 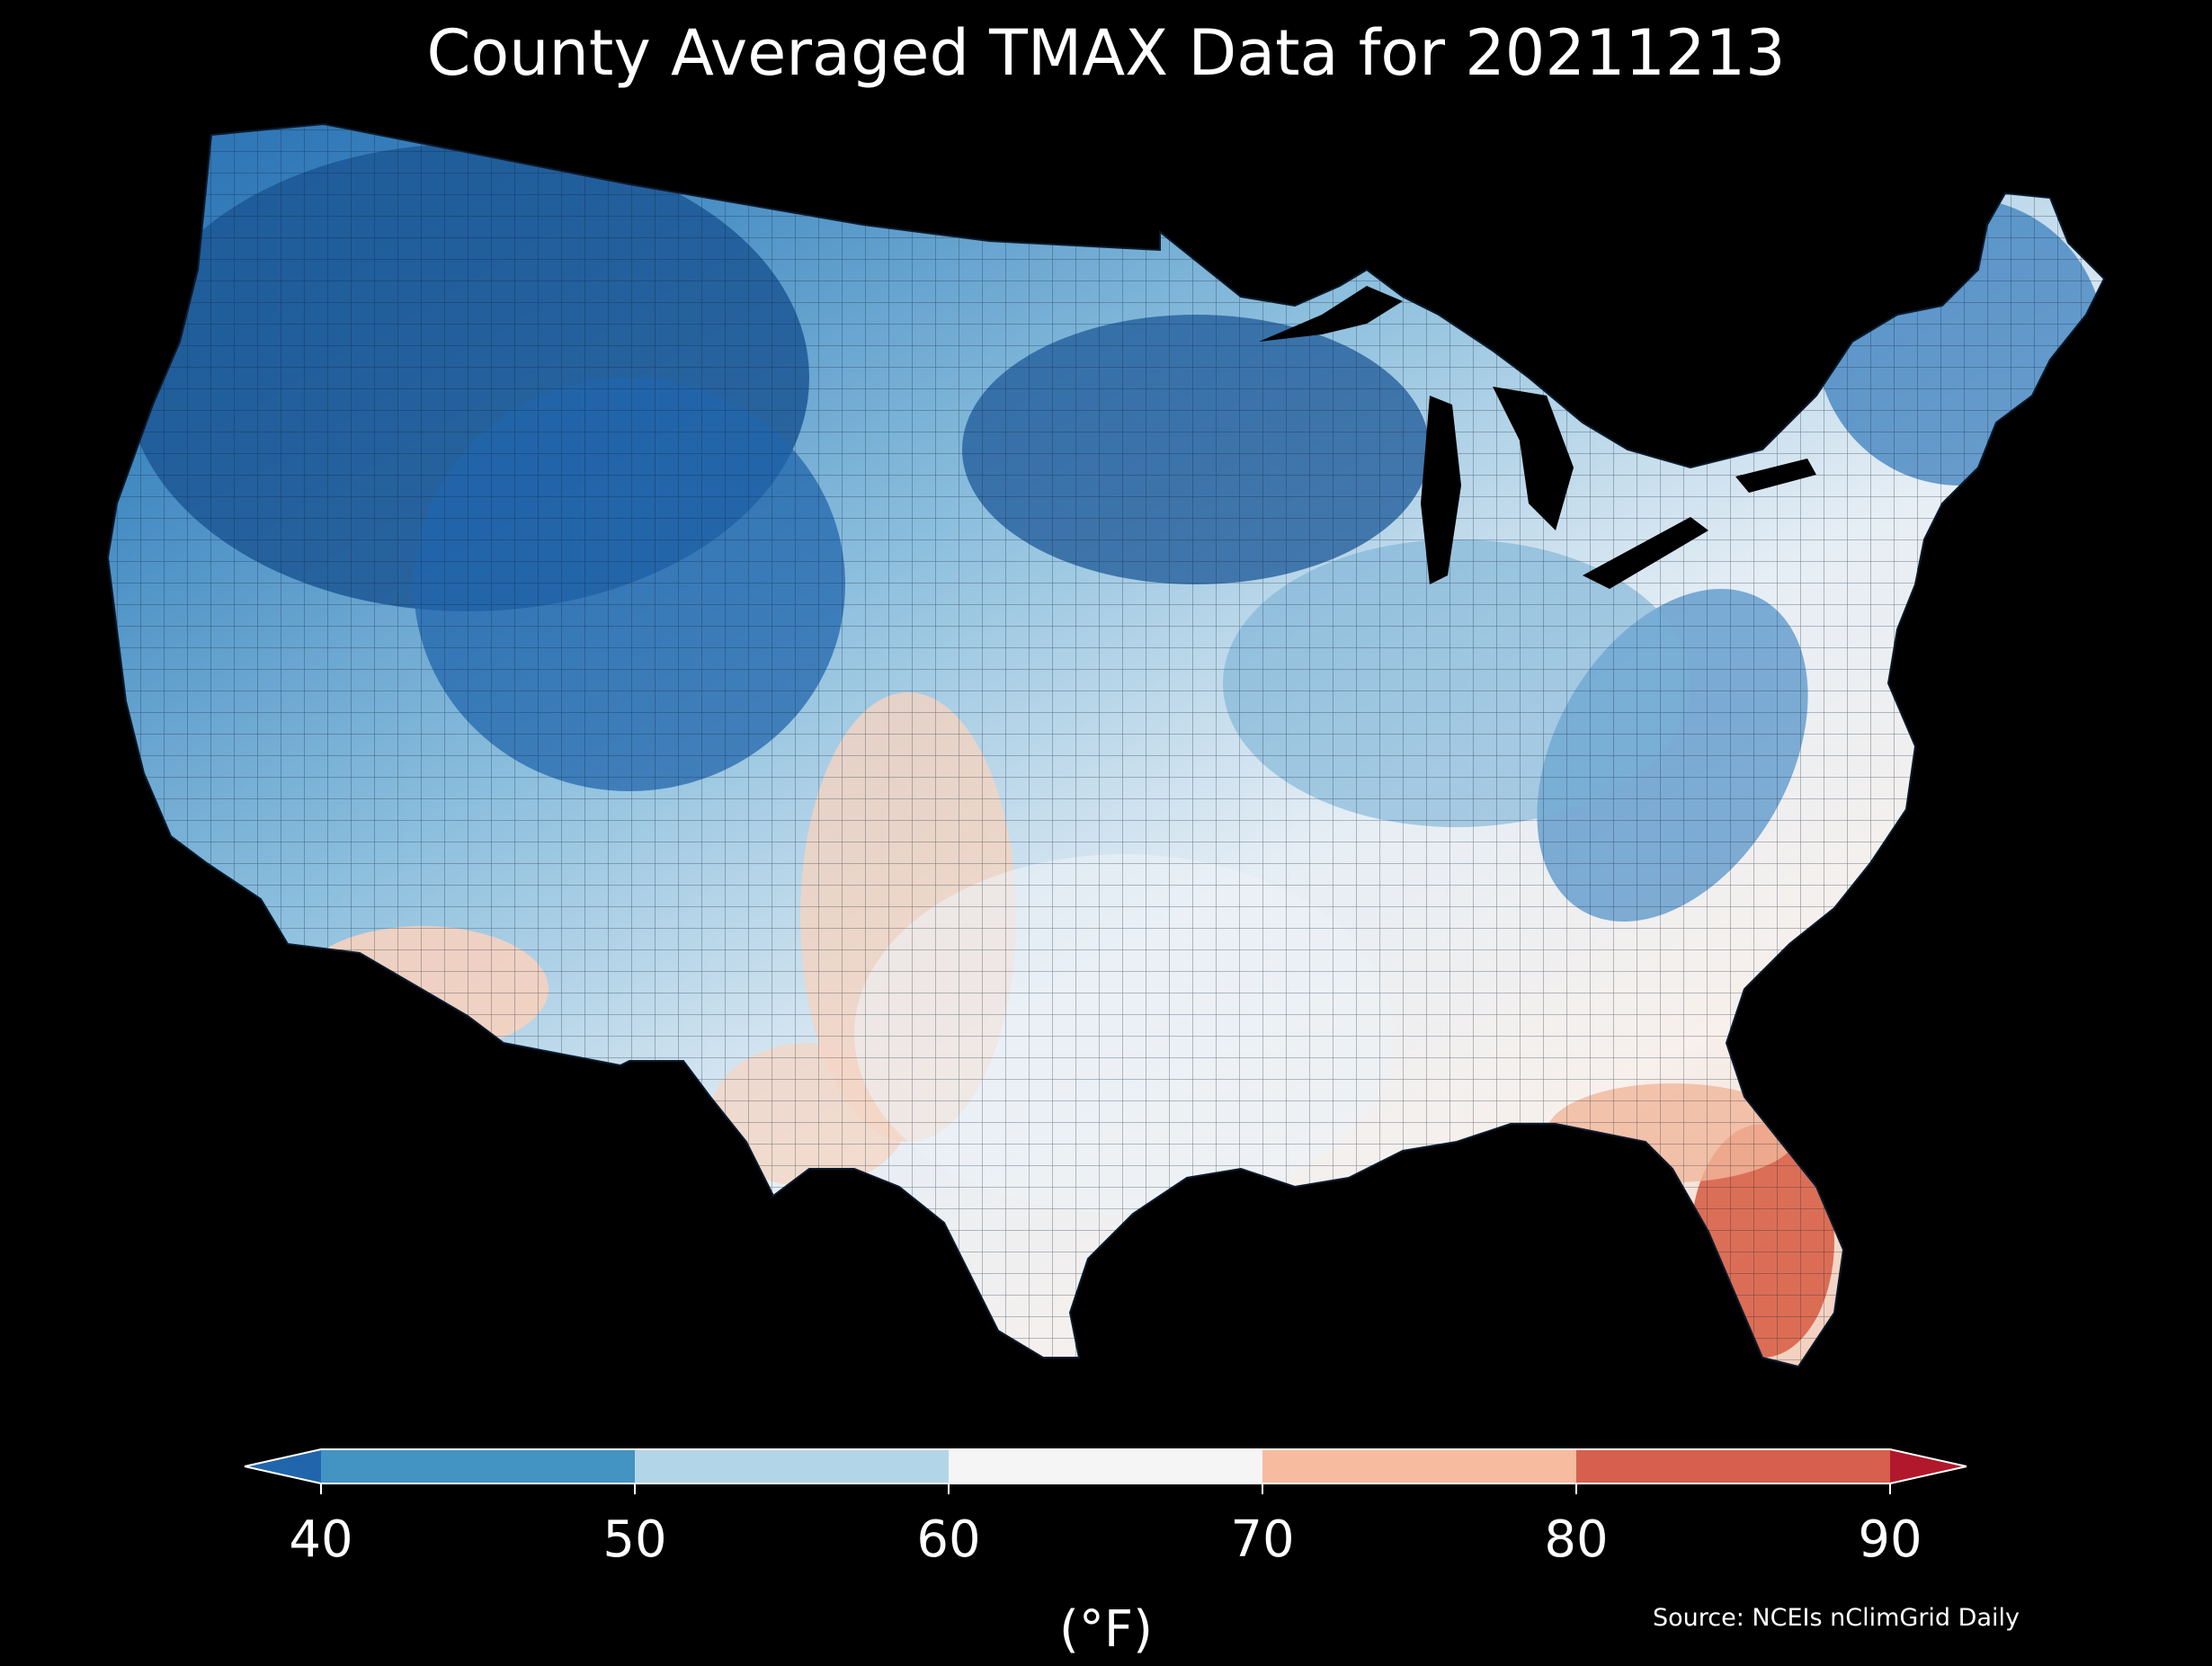 I want to click on map-title: County Averaged TMAX Data for 20211213, so click(x=1106, y=53).